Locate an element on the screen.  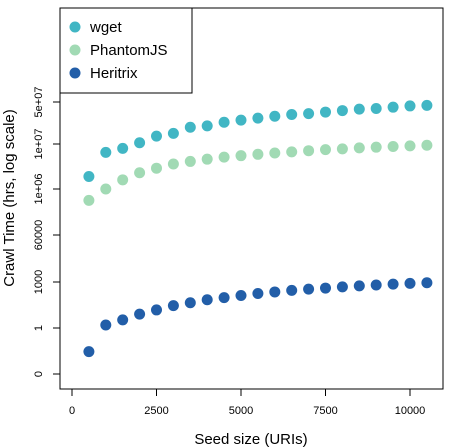
x-tick-label: 7500 is located at coordinates (325, 411).